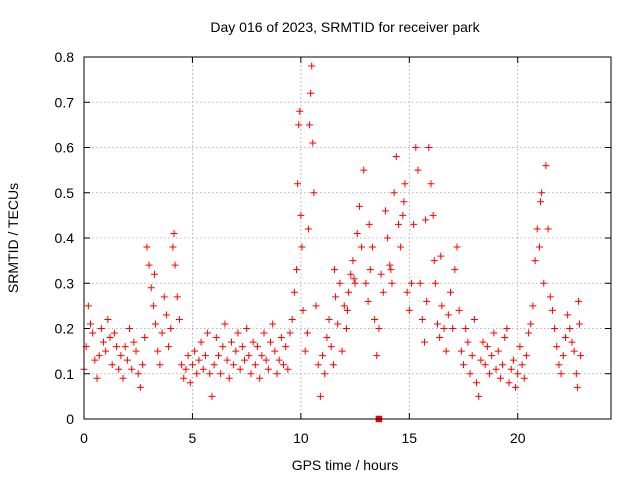  Describe the element at coordinates (65, 193) in the screenshot. I see `y-tick-label: 0.5` at that location.